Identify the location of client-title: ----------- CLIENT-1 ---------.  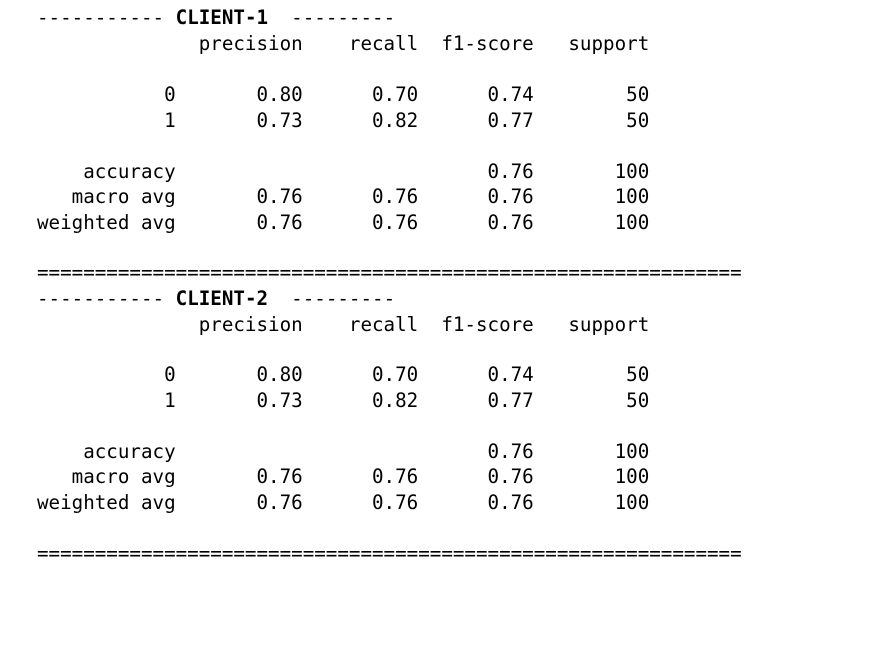
(216, 18).